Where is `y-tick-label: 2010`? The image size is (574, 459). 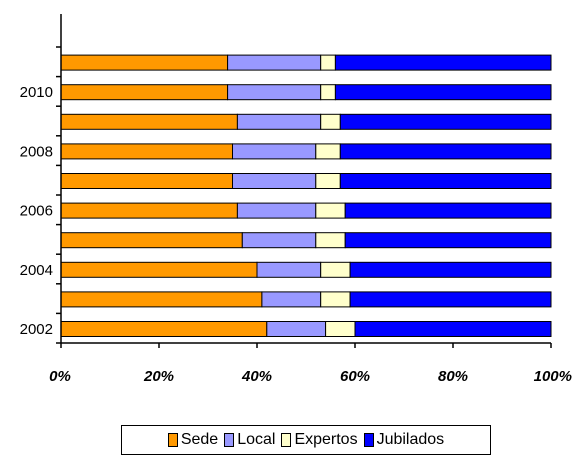 y-tick-label: 2010 is located at coordinates (36, 92).